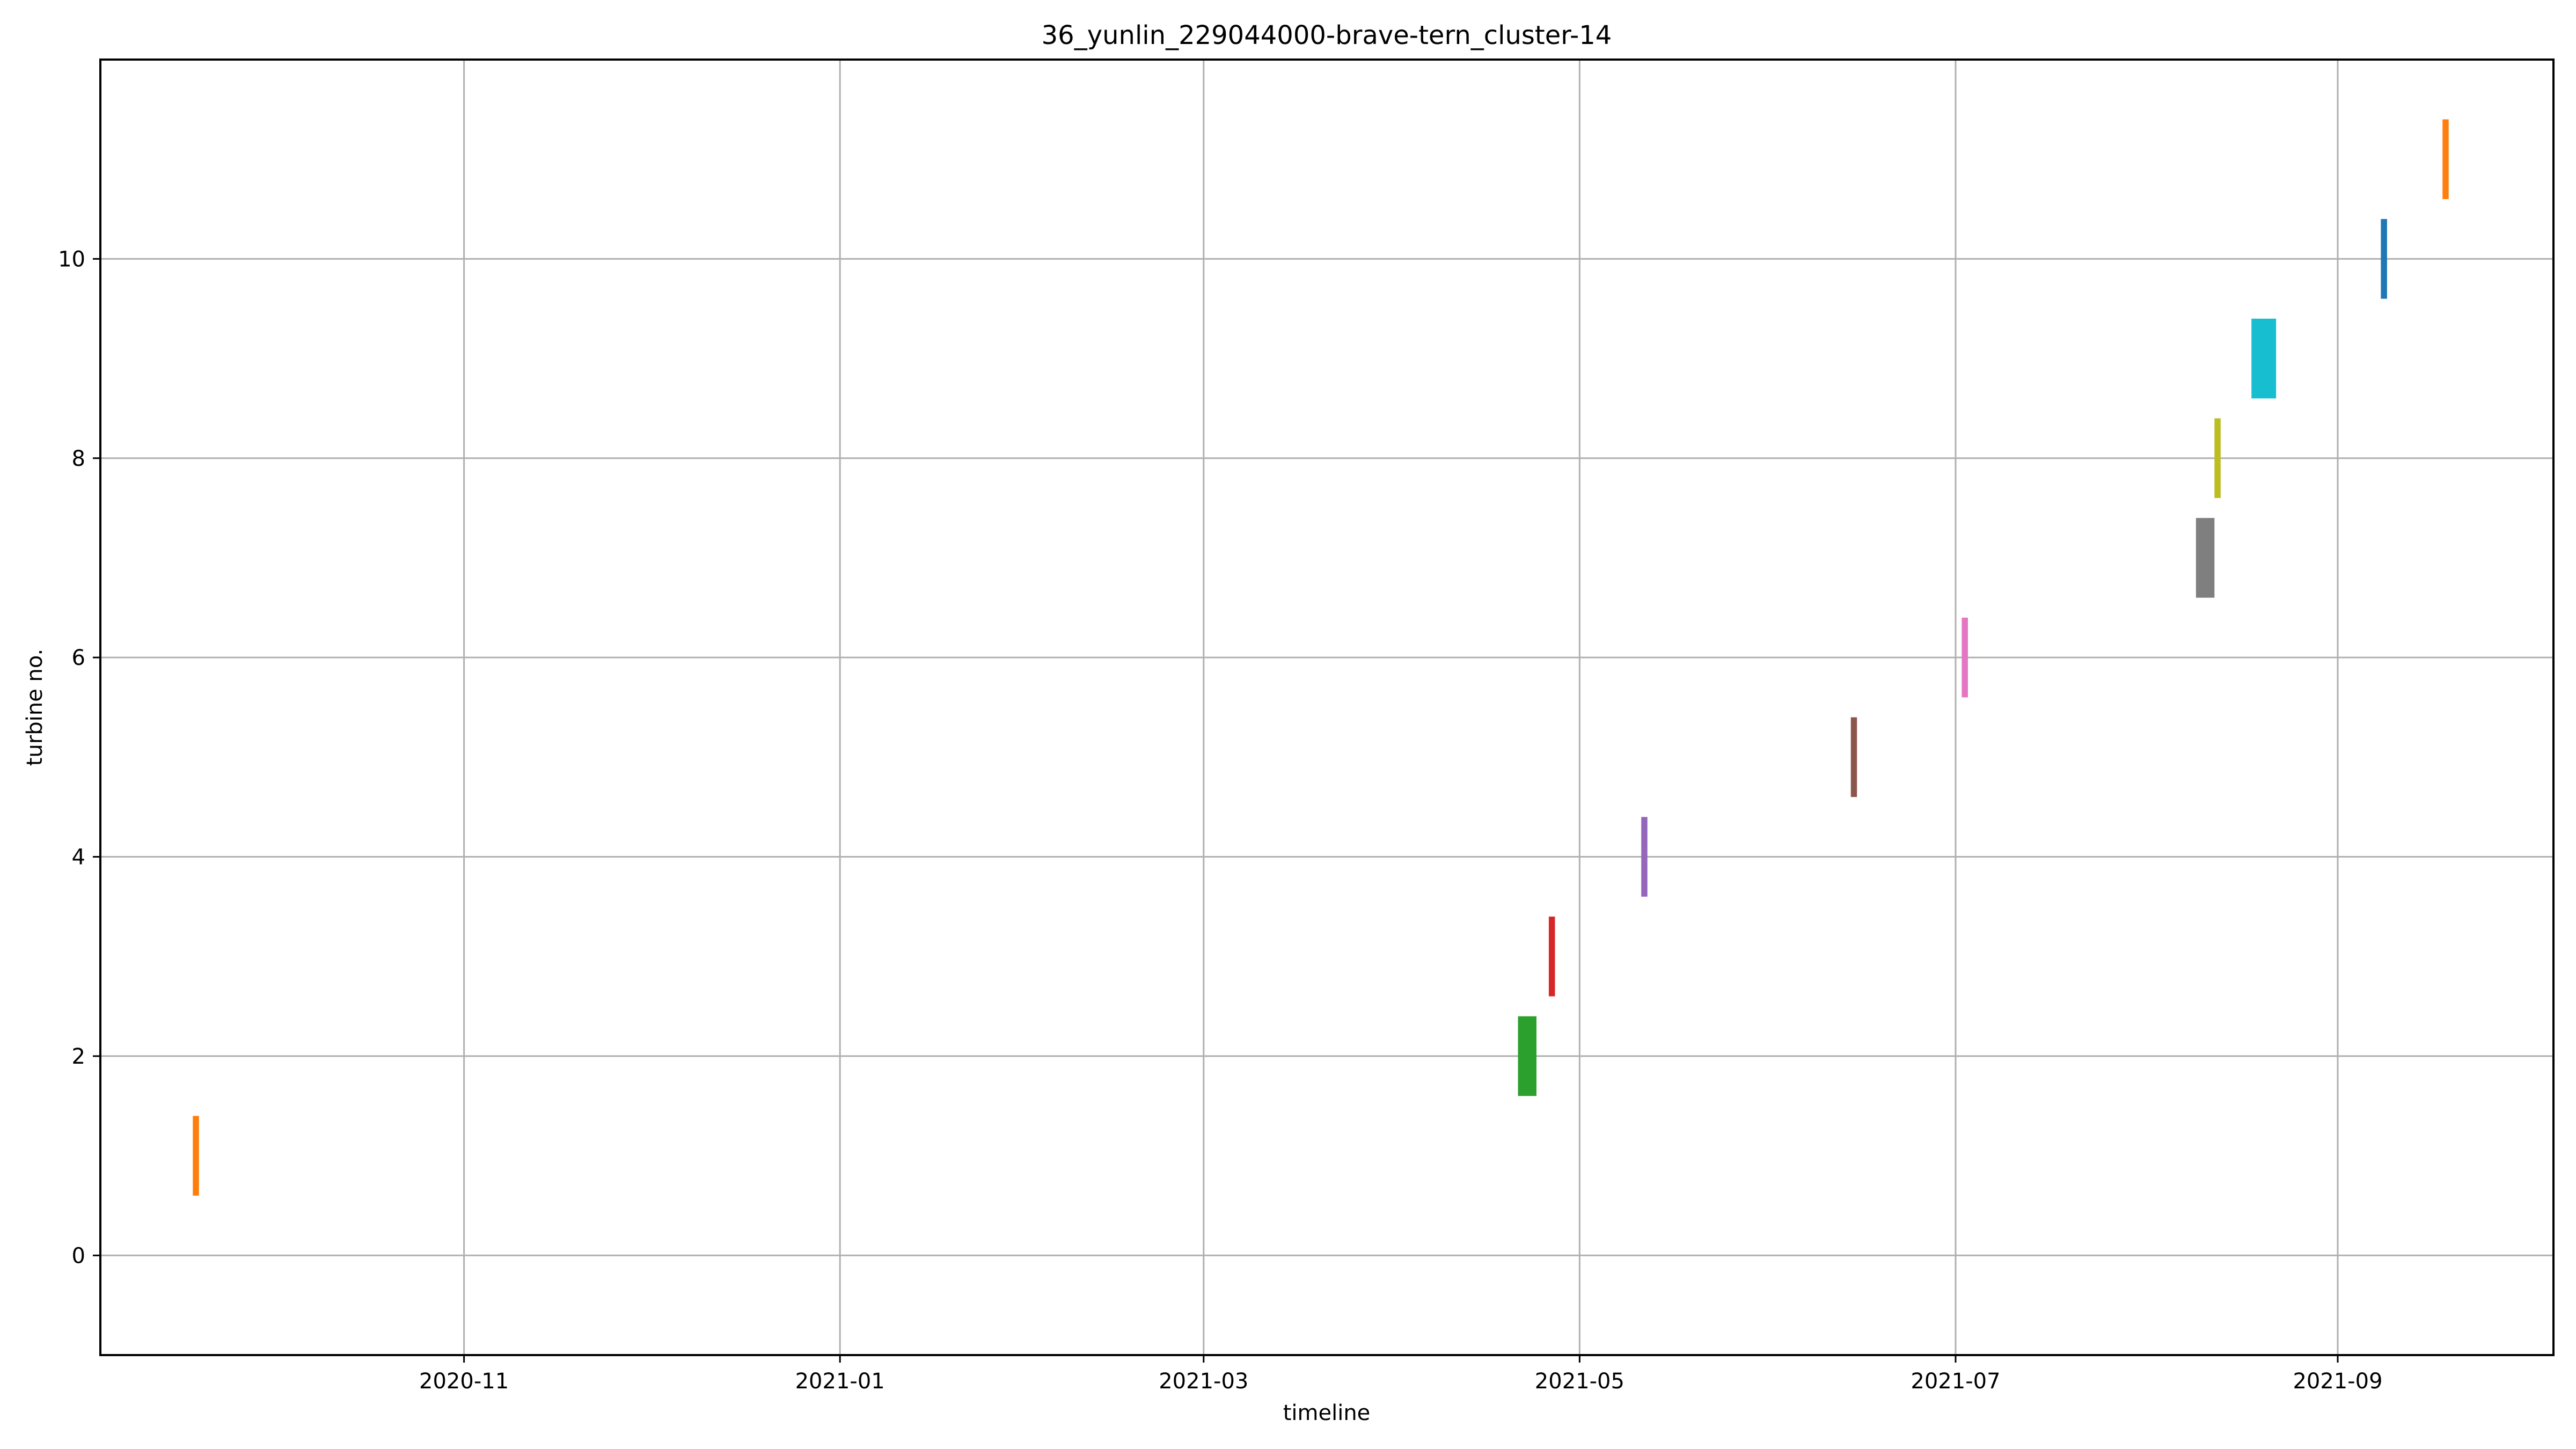 The image size is (2576, 1449). I want to click on turbine-5-span, so click(1853, 757).